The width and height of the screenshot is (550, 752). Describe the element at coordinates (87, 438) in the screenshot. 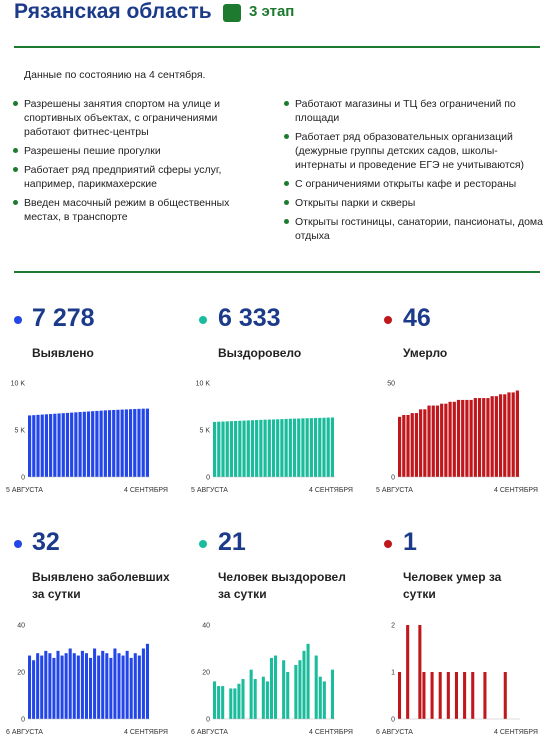

I see `chart-detected-total: 0 5 K 10 K 5 АВГУСТА 4 СЕНТЯБРЯ` at that location.